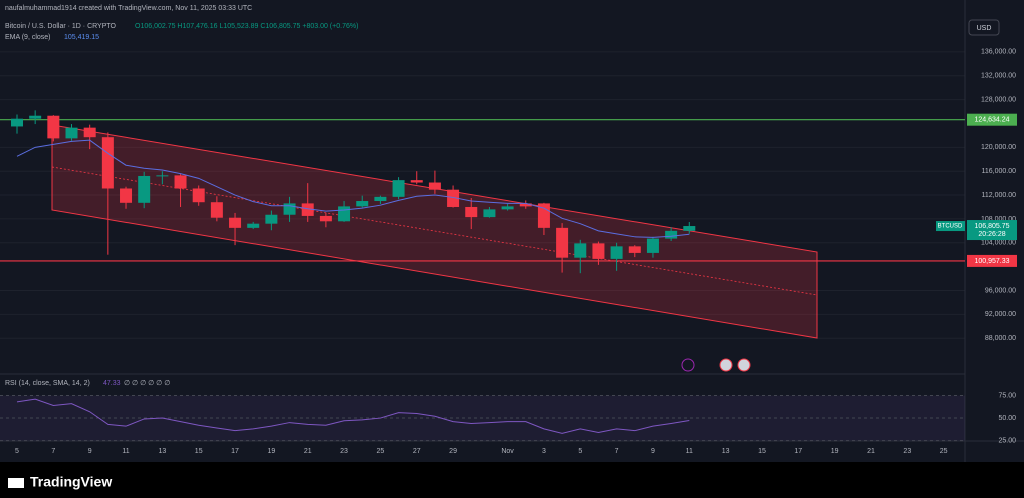 The height and width of the screenshot is (498, 1024). Describe the element at coordinates (998, 195) in the screenshot. I see `y-tick-label: 112,000.00` at that location.